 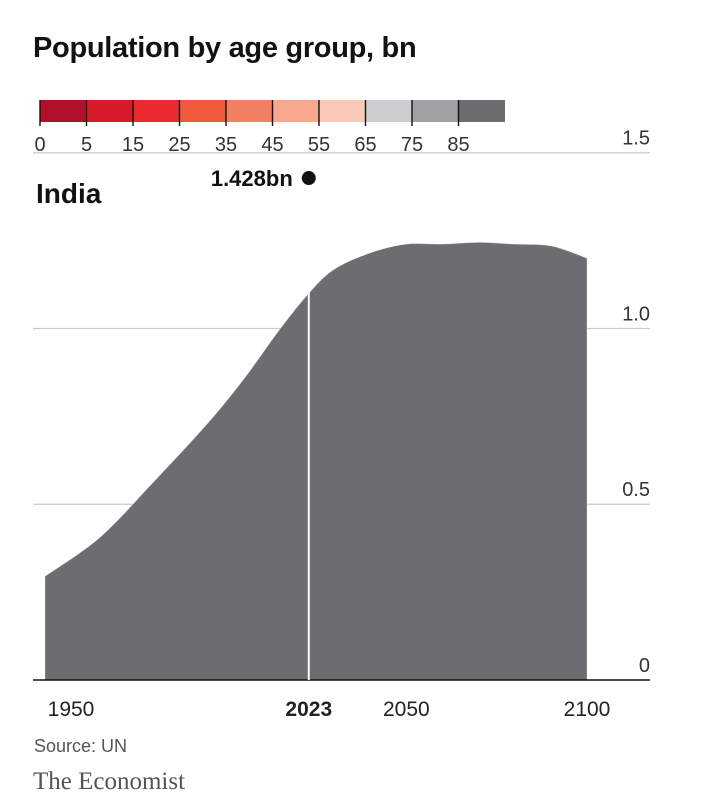 What do you see at coordinates (71, 709) in the screenshot?
I see `x-tick-label-1950: 1950` at bounding box center [71, 709].